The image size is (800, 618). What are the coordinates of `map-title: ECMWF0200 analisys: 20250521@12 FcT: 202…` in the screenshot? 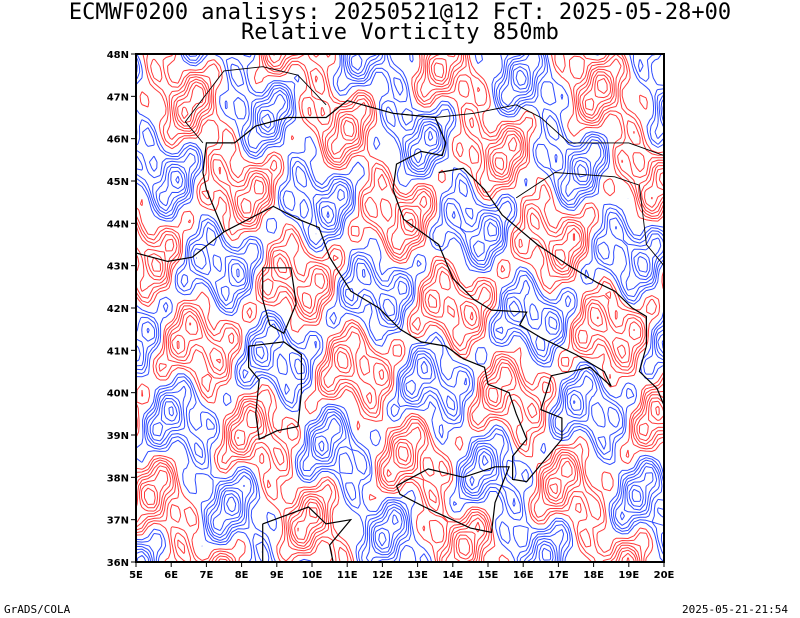 It's located at (400, 12).